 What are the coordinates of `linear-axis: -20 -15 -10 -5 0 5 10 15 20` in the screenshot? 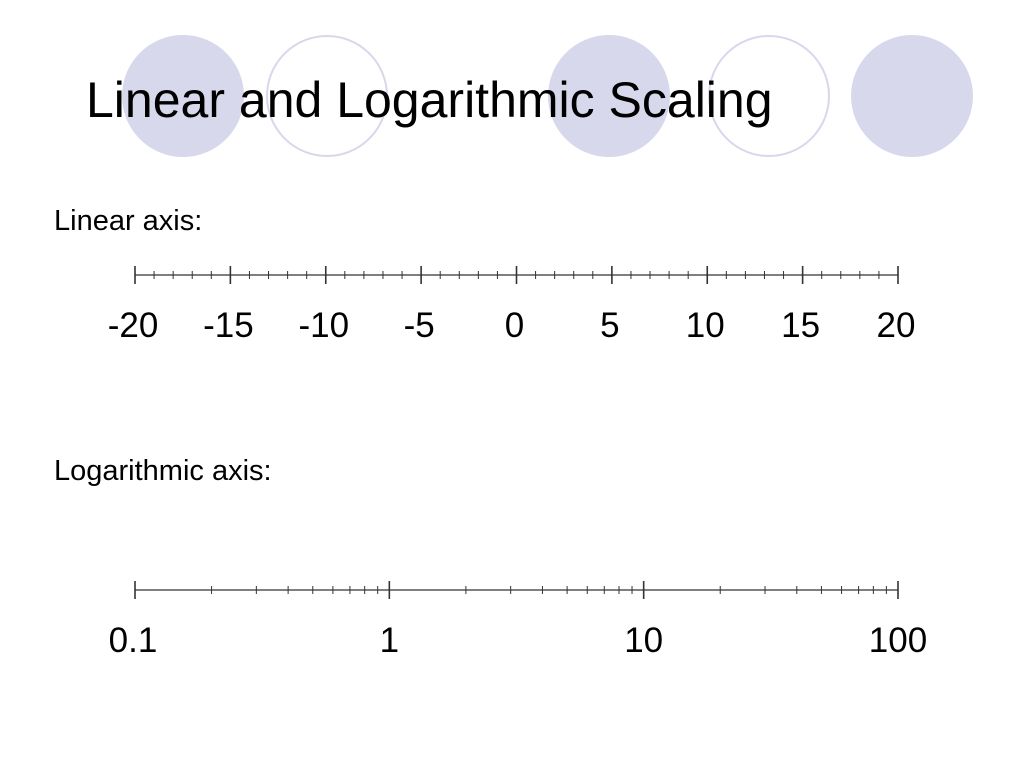 It's located at (512, 305).